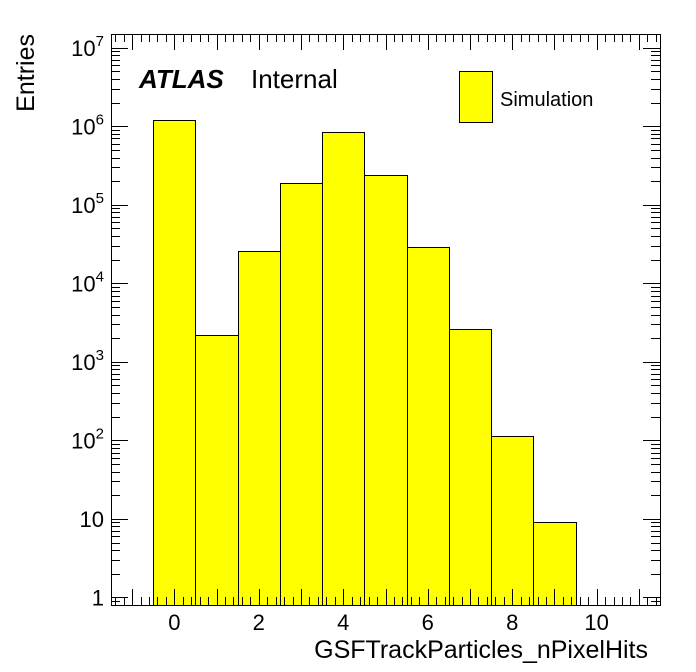  I want to click on x-tick-label: 4, so click(343, 622).